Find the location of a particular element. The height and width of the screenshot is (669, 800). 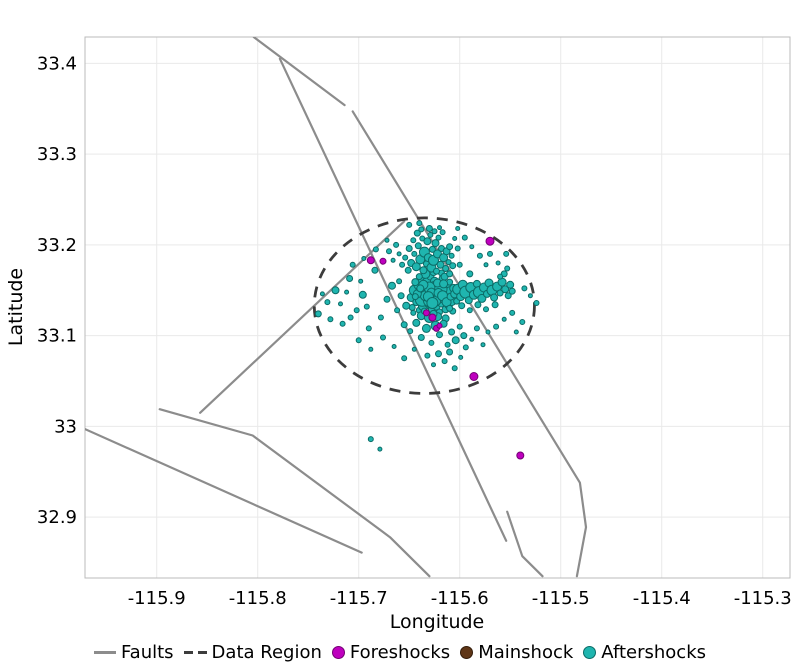

data-region is located at coordinates (424, 305).